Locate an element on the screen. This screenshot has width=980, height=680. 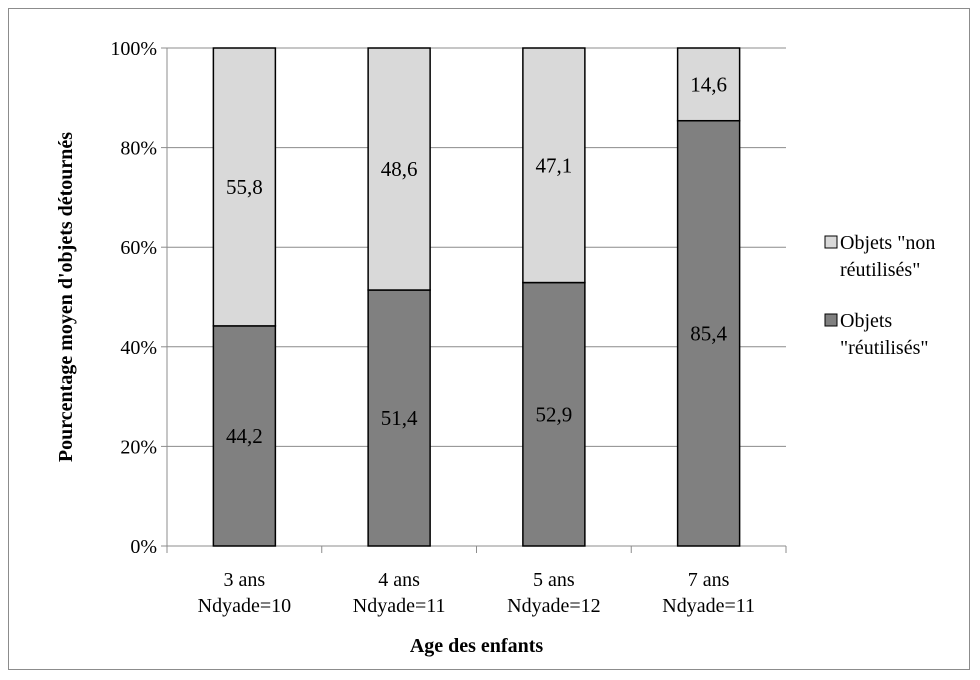
data-label: 14,6 is located at coordinates (708, 84).